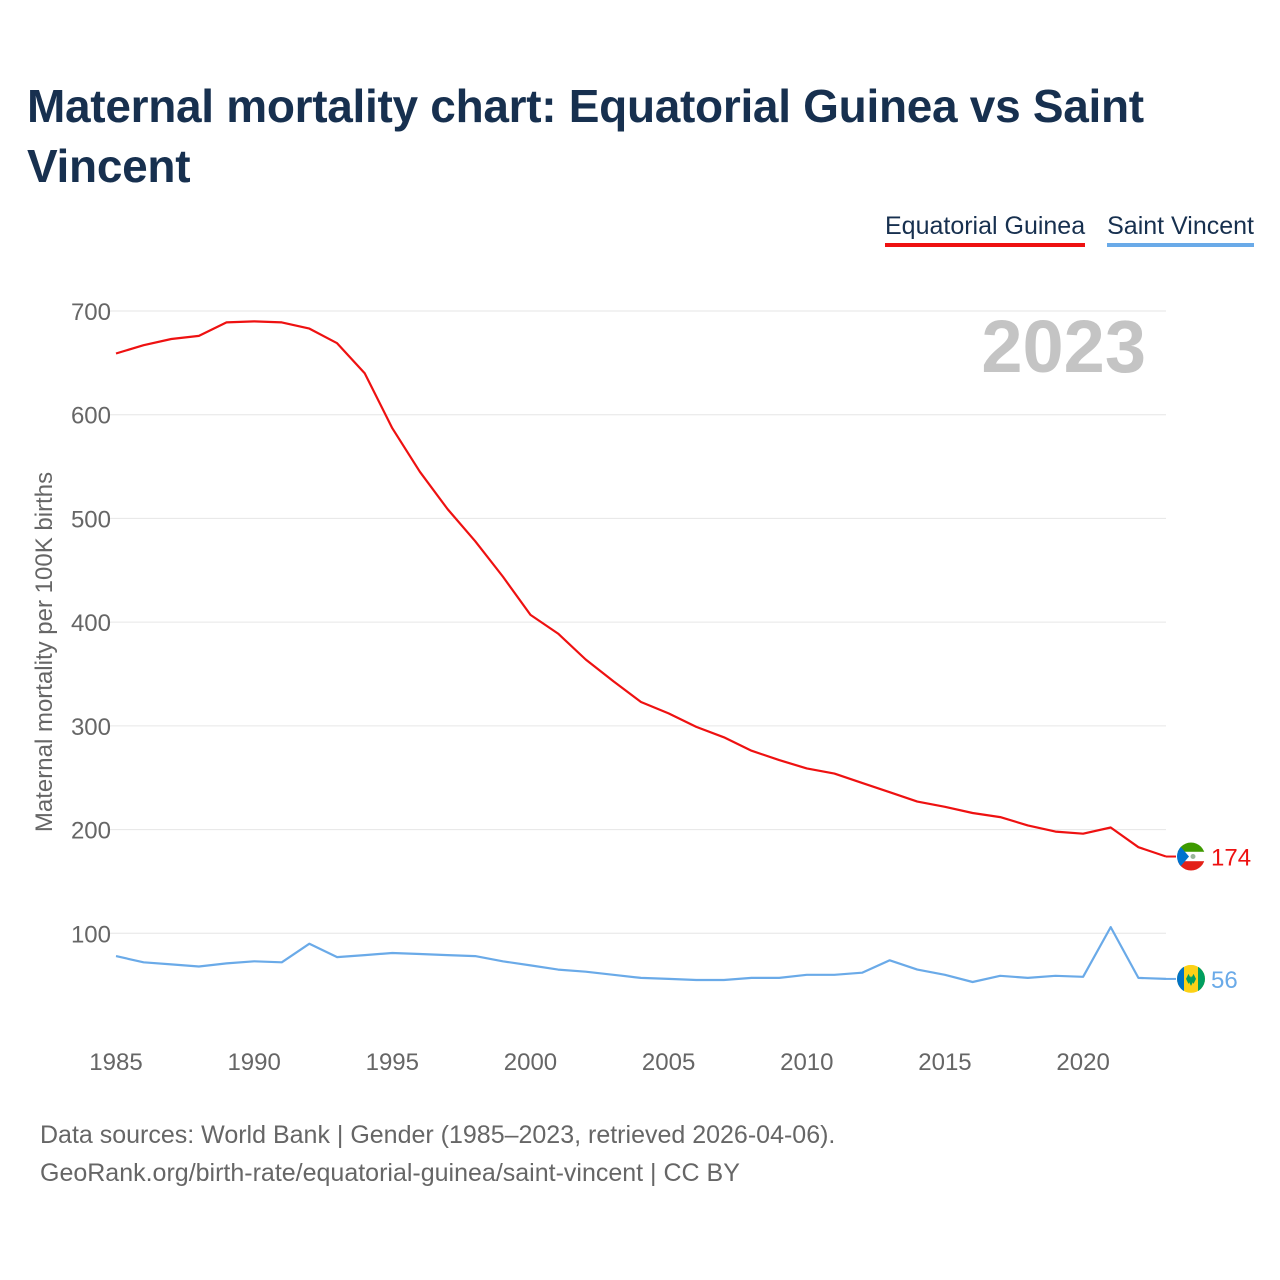 The width and height of the screenshot is (1280, 1280). What do you see at coordinates (91, 831) in the screenshot?
I see `y-tick-200: 200` at bounding box center [91, 831].